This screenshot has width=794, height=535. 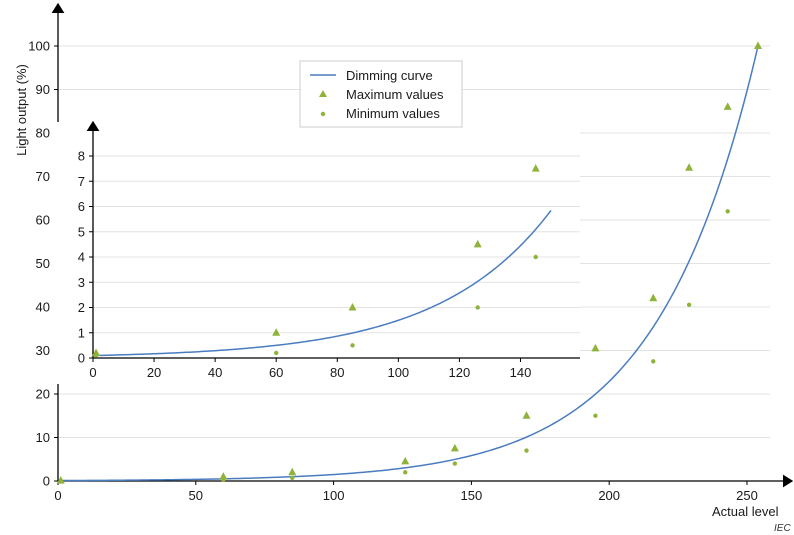 What do you see at coordinates (57, 495) in the screenshot?
I see `main-x-tick-label: 0` at bounding box center [57, 495].